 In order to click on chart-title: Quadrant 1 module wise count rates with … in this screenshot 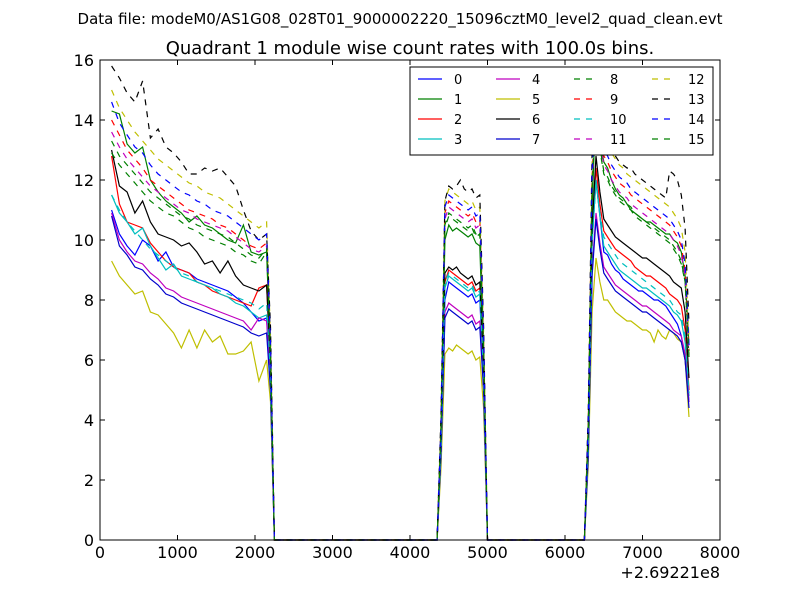, I will do `click(410, 48)`.